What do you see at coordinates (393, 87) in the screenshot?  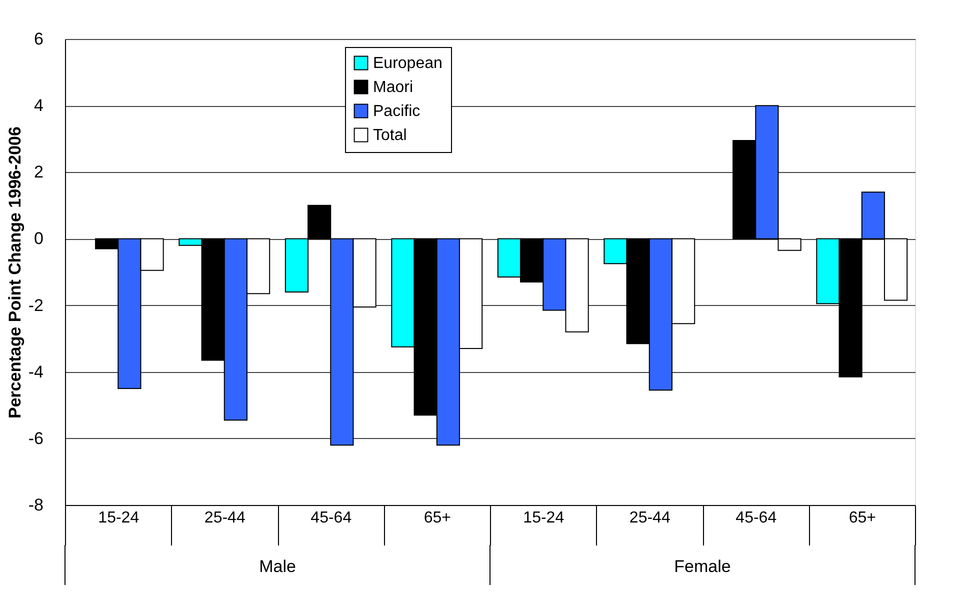 I see `legend-label: Maori` at bounding box center [393, 87].